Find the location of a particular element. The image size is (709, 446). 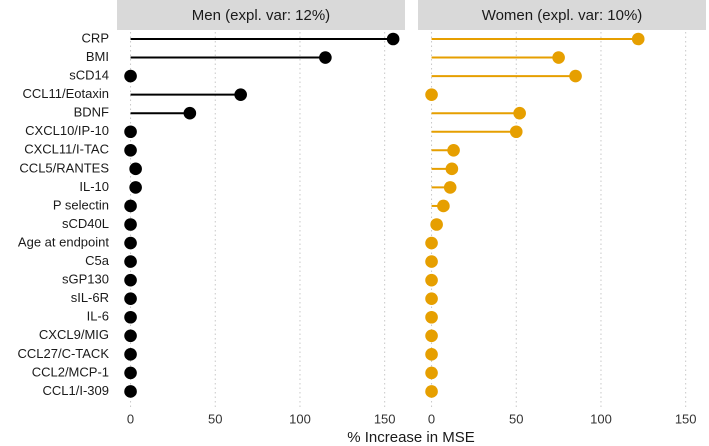

category-label: IL-10 is located at coordinates (94, 186).